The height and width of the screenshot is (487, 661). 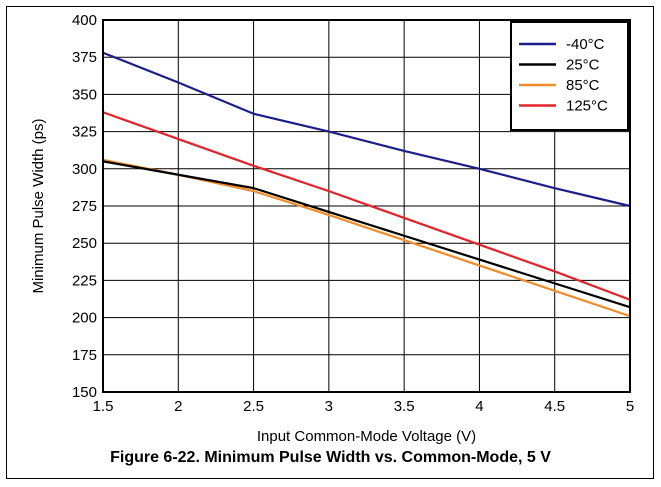 I want to click on y-tick-label: 225, so click(x=84, y=280).